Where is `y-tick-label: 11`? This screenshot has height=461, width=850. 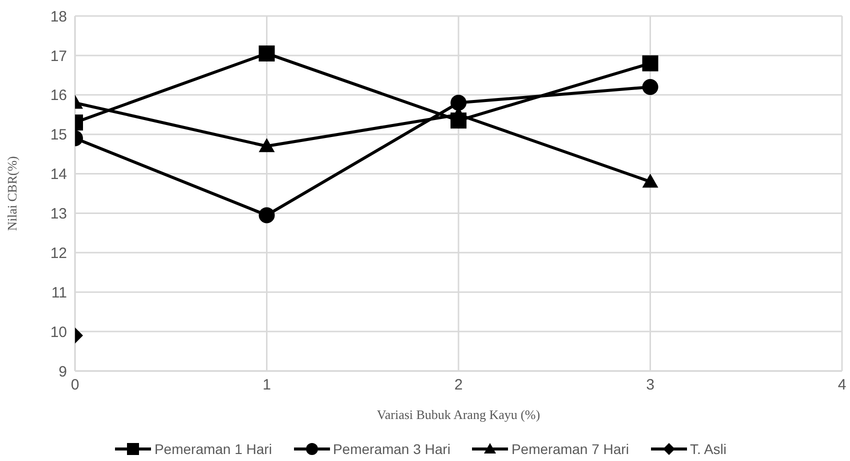
y-tick-label: 11 is located at coordinates (59, 293).